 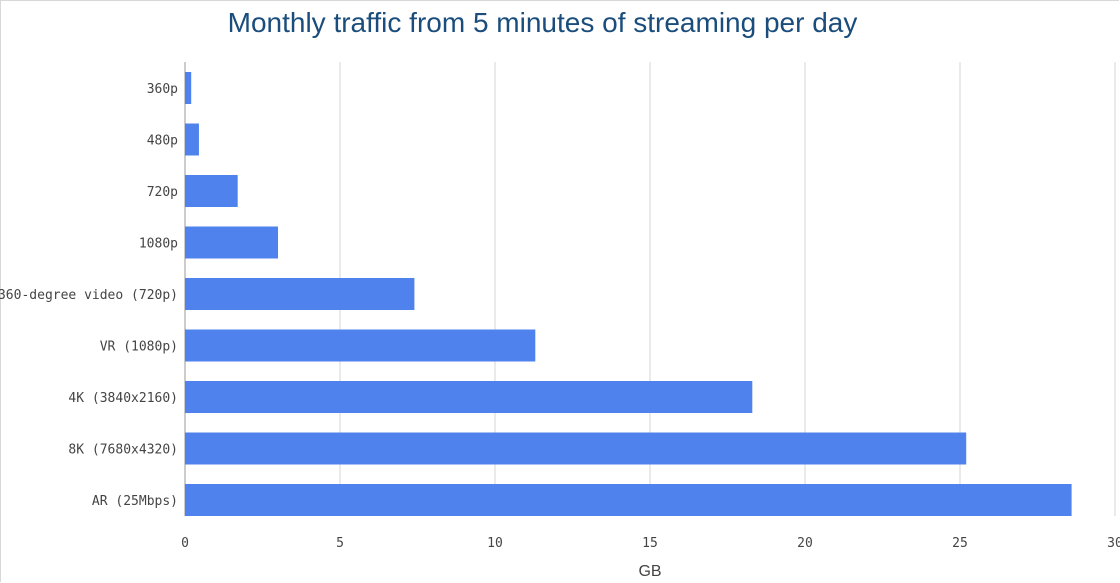 What do you see at coordinates (960, 543) in the screenshot?
I see `x-tick-label: 25` at bounding box center [960, 543].